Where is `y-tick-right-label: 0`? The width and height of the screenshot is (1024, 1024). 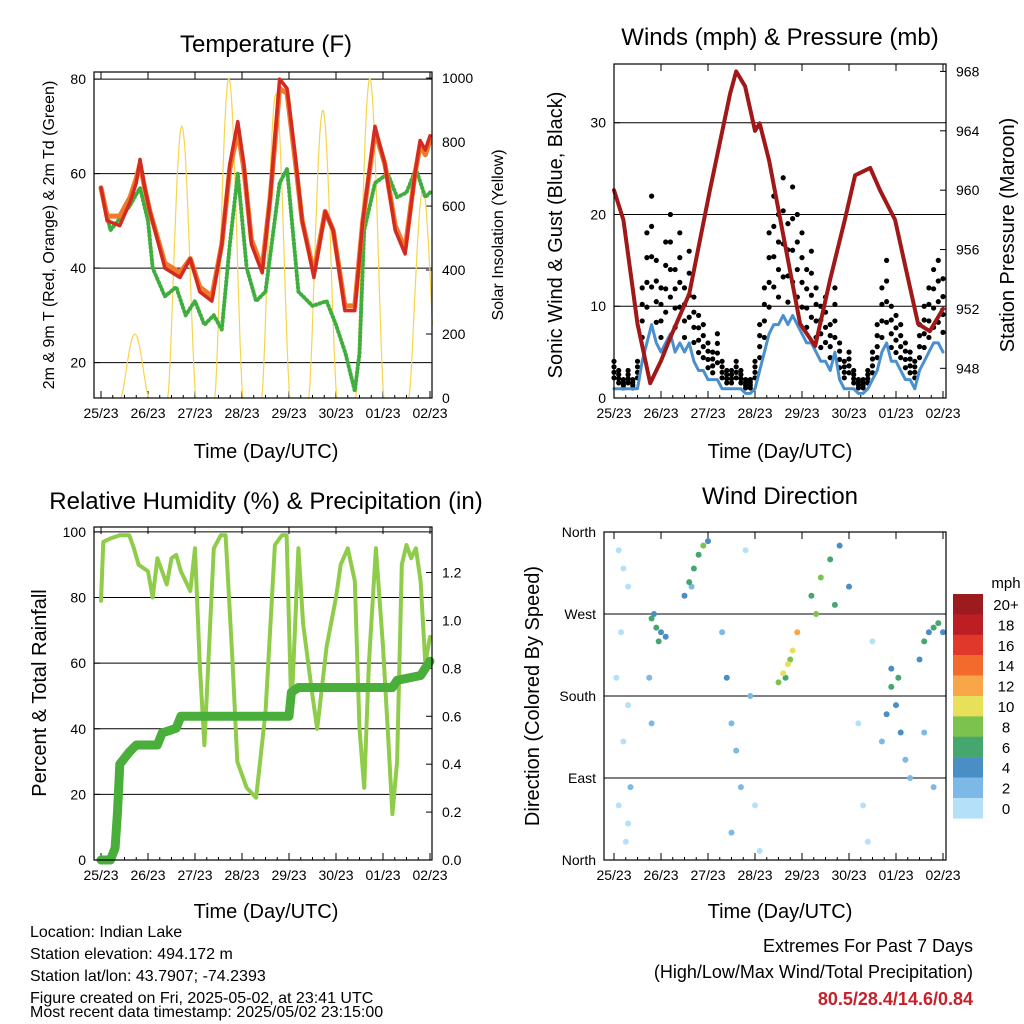
y-tick-right-label: 0 is located at coordinates (446, 398).